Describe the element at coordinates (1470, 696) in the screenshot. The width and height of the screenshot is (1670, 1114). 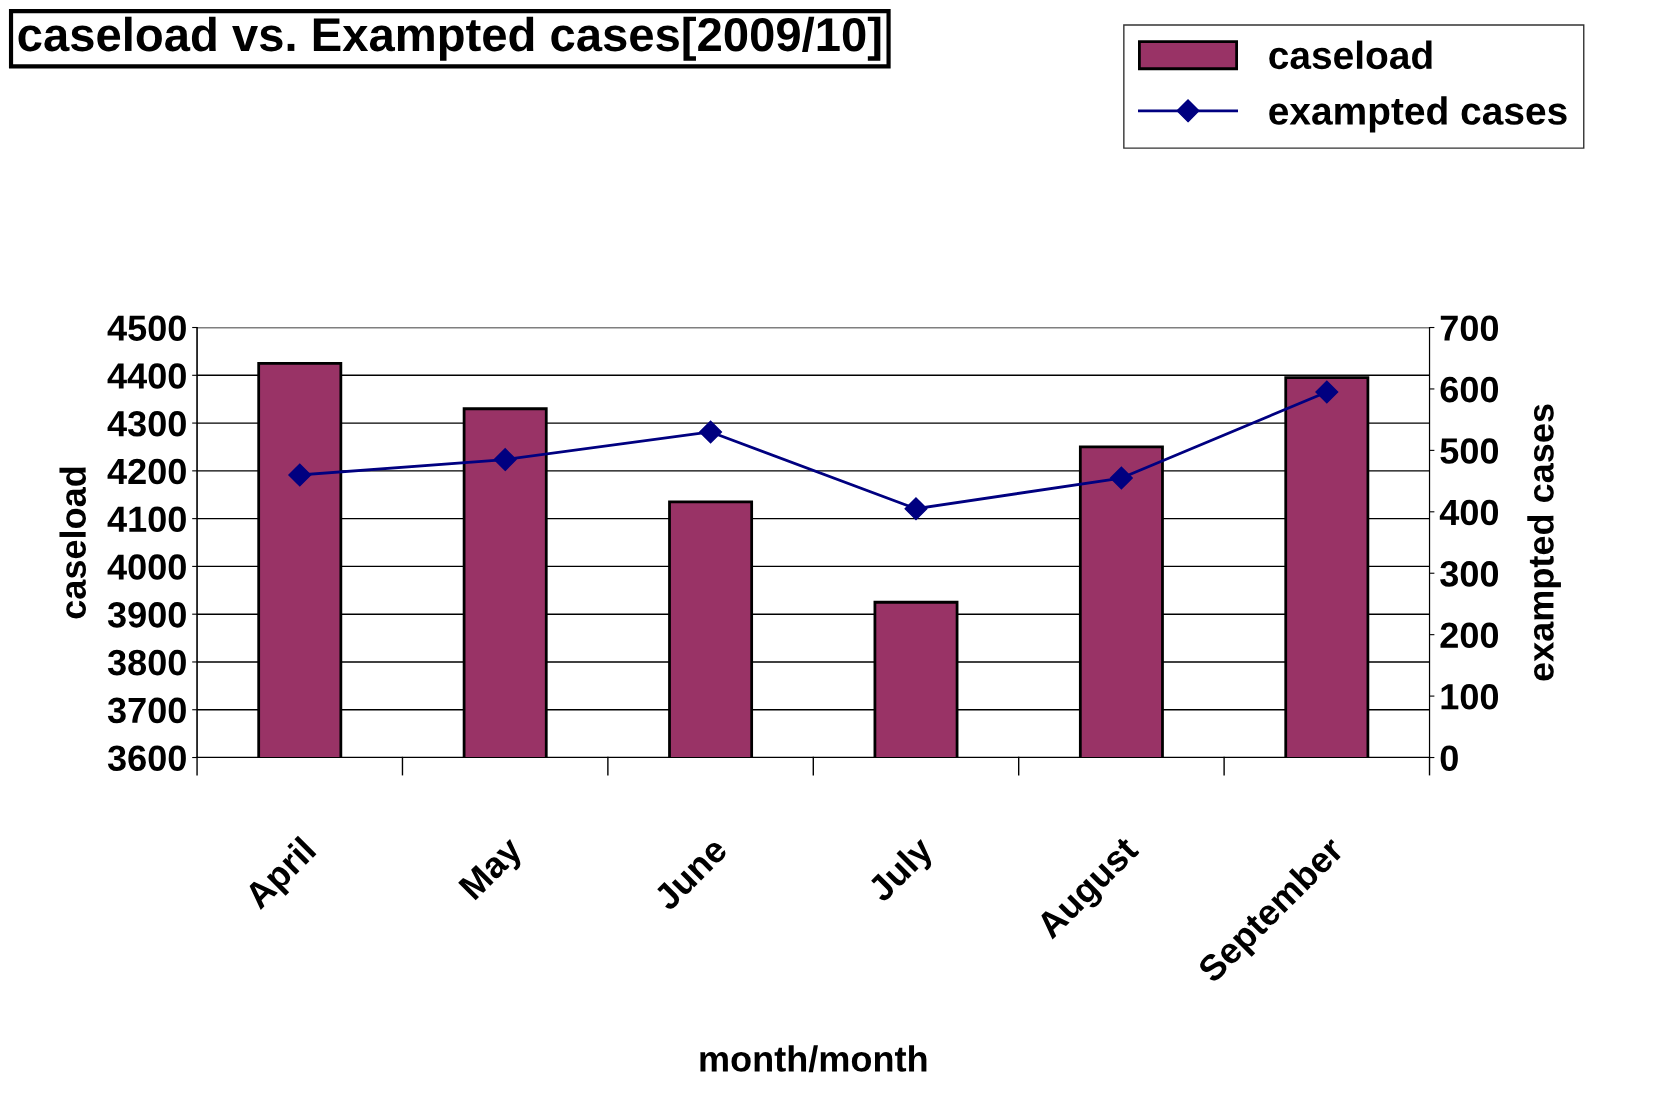
I see `y2-tick-label: 100` at that location.